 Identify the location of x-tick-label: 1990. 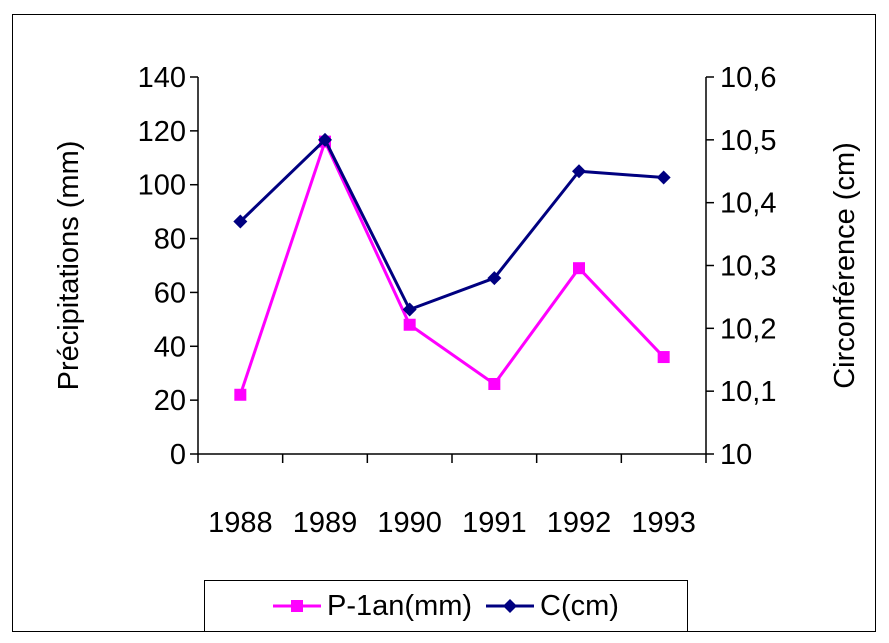
(409, 523).